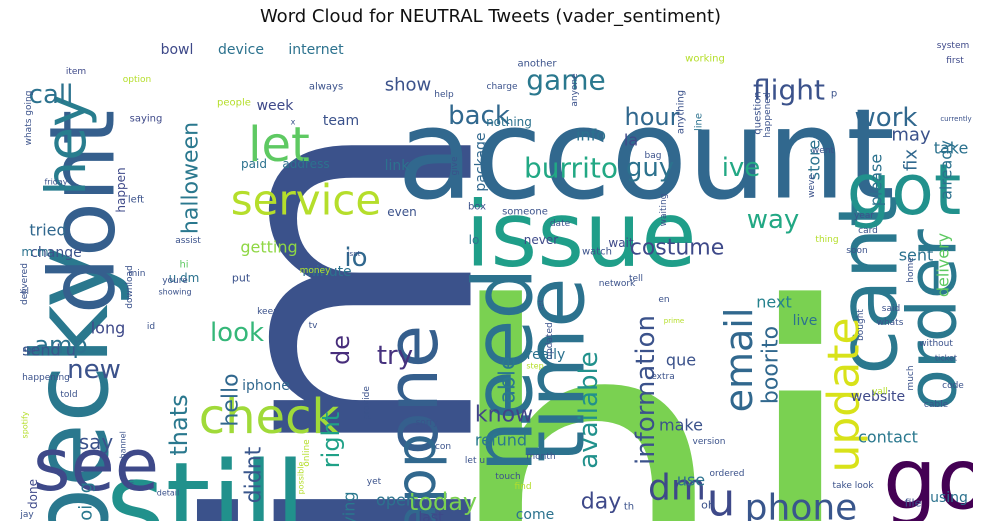  What do you see at coordinates (413, 390) in the screenshot?
I see `cloud-word-one-14: one` at bounding box center [413, 390].